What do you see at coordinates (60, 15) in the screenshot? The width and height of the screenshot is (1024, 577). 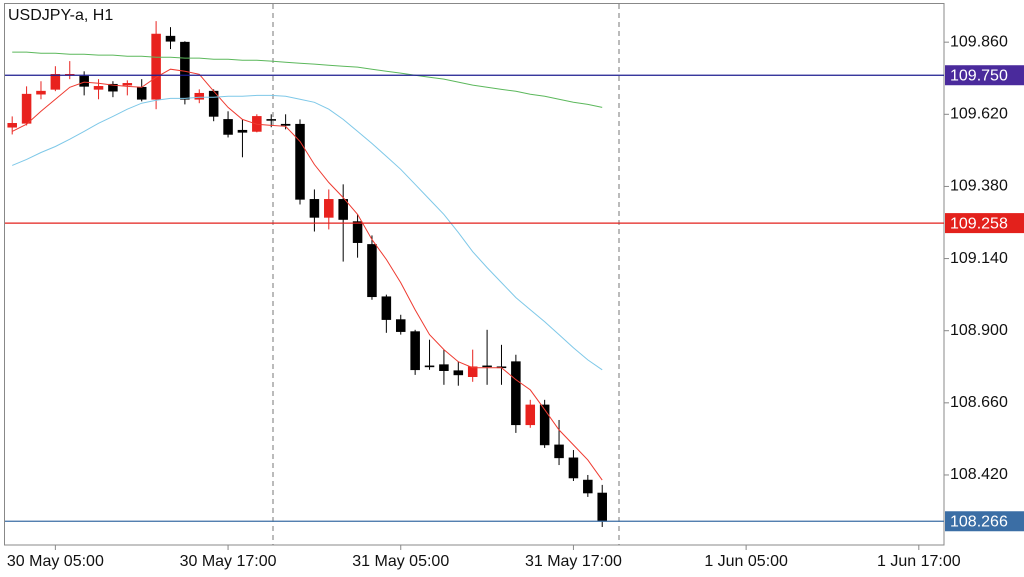 I see `chart-title: USDJPY-a, H1` at bounding box center [60, 15].